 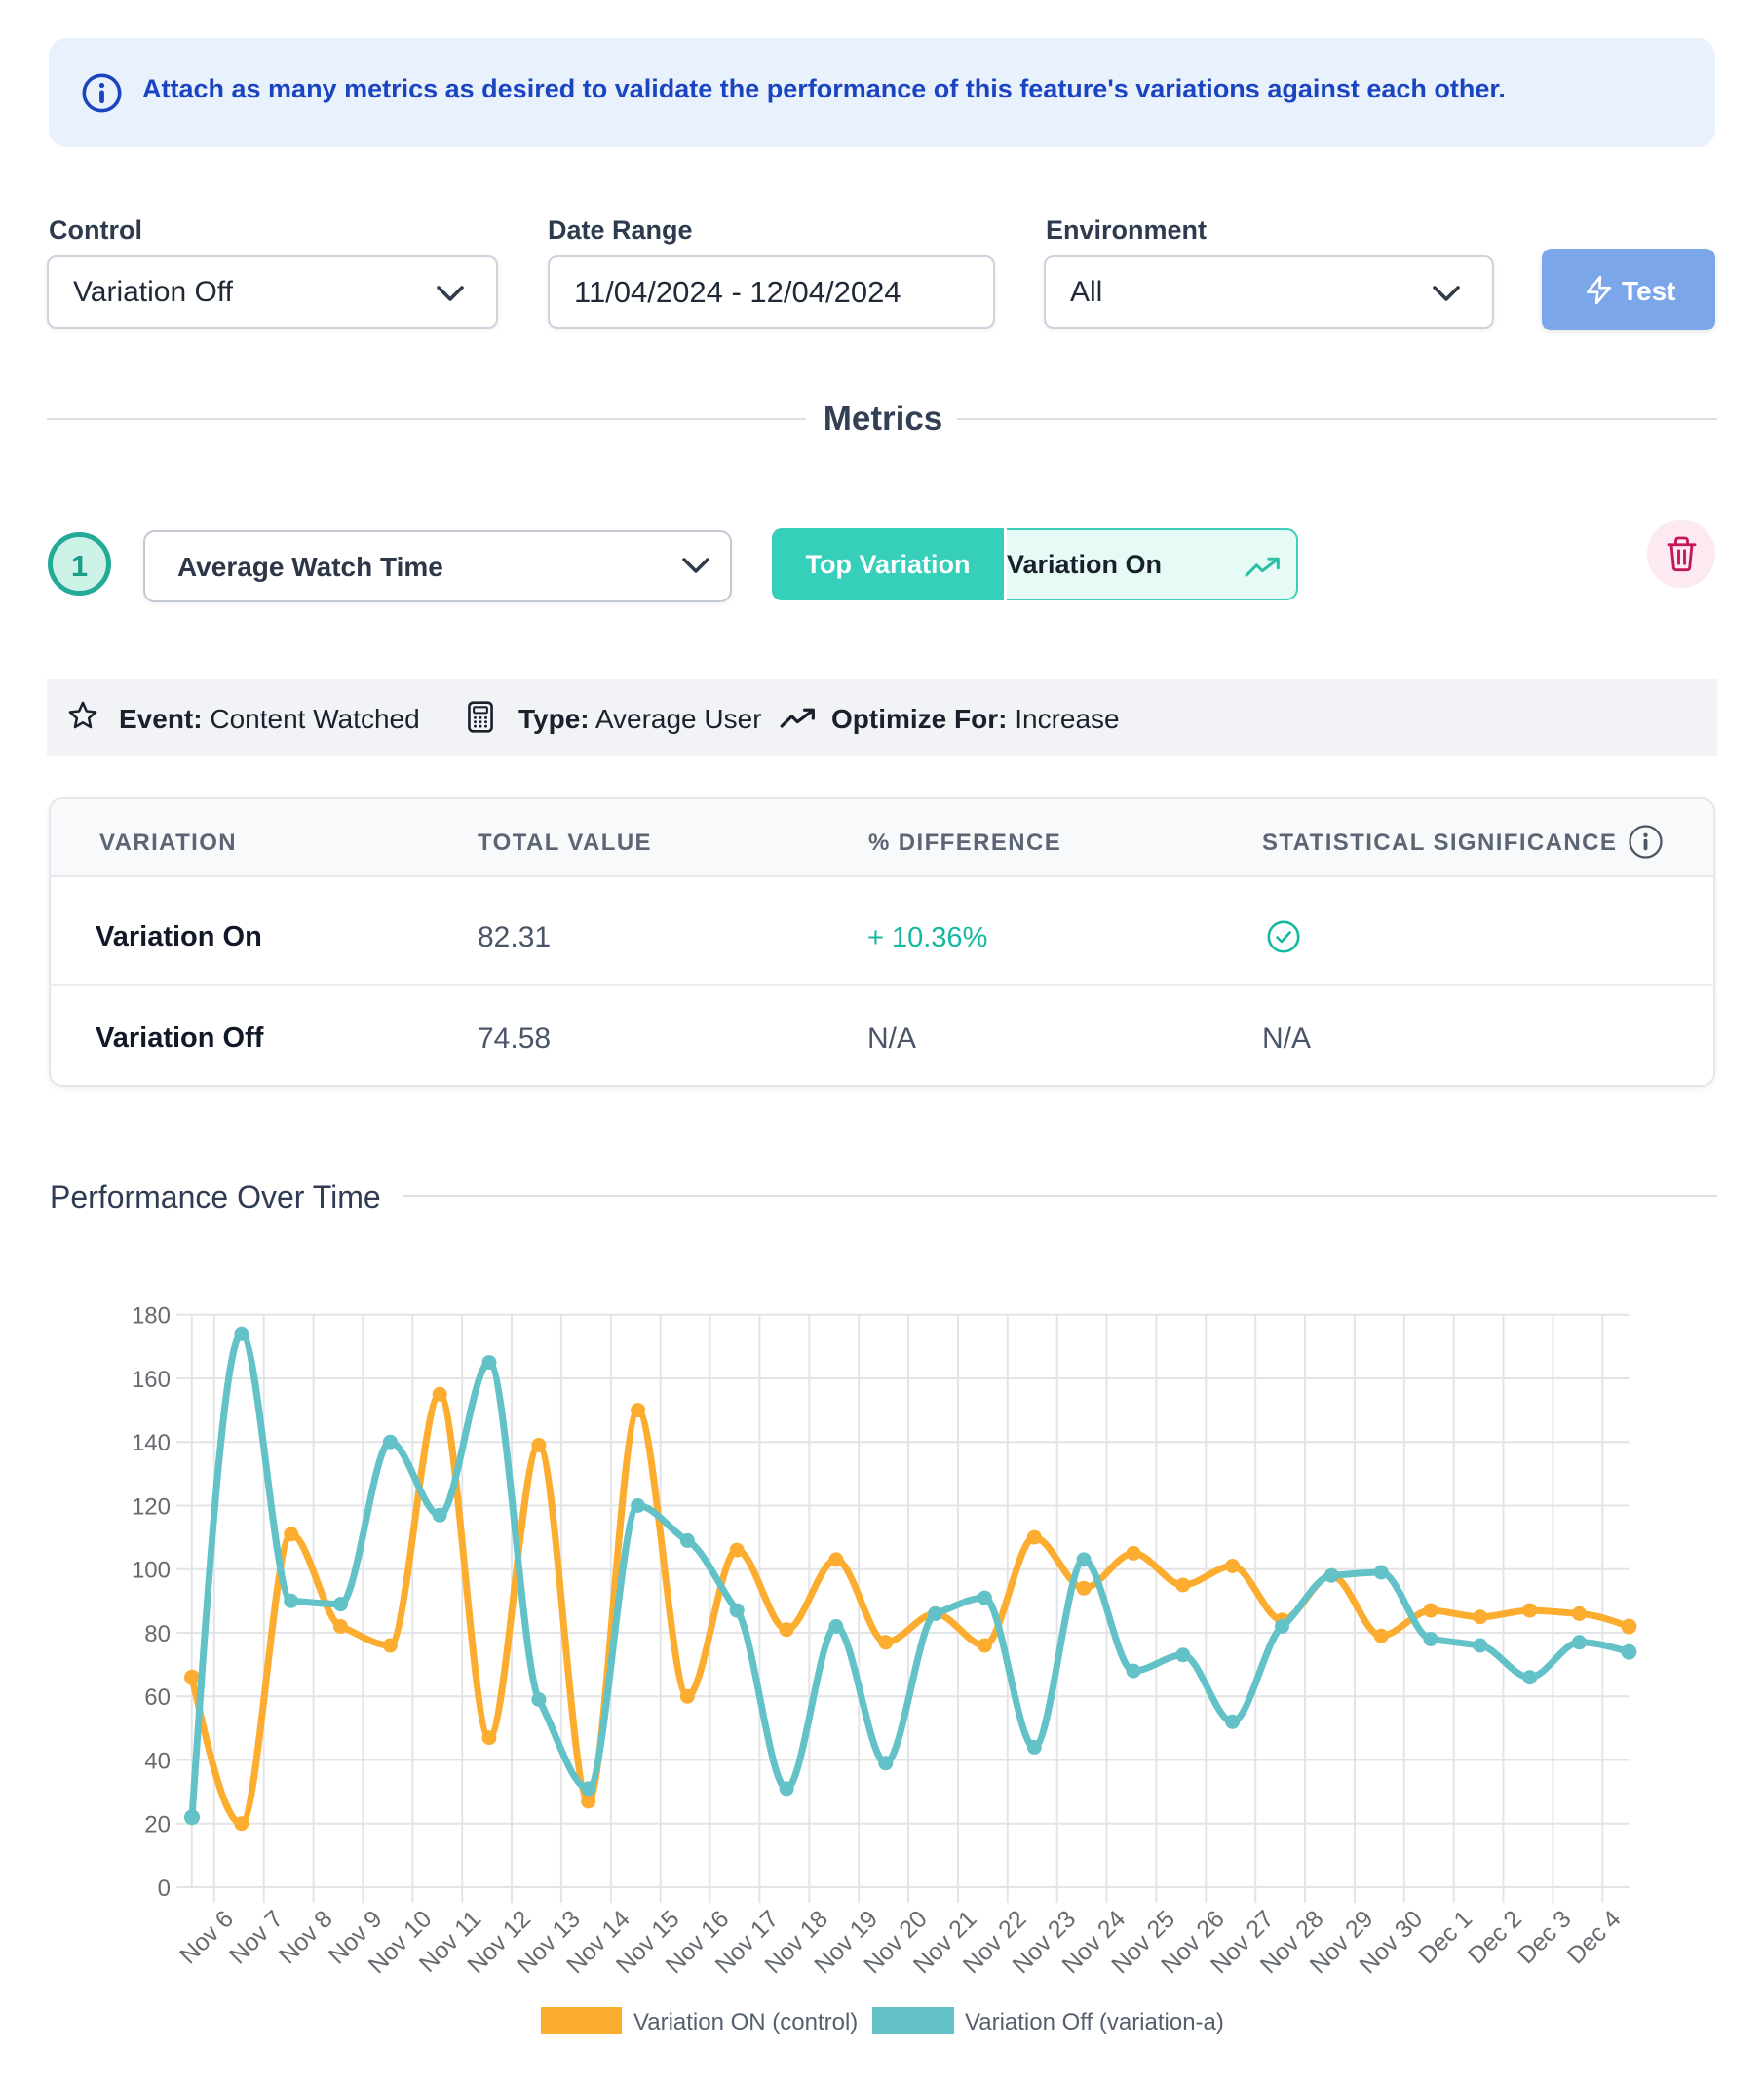 I want to click on svg-text: Dec 1, so click(x=1445, y=1937).